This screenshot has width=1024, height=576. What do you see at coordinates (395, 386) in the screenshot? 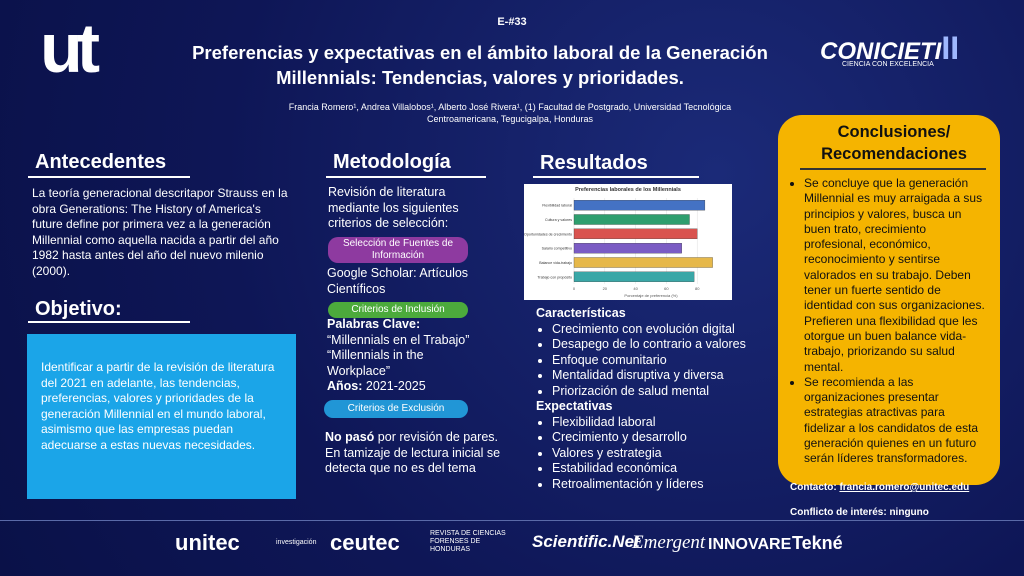
I see `years: 2021-2025` at bounding box center [395, 386].